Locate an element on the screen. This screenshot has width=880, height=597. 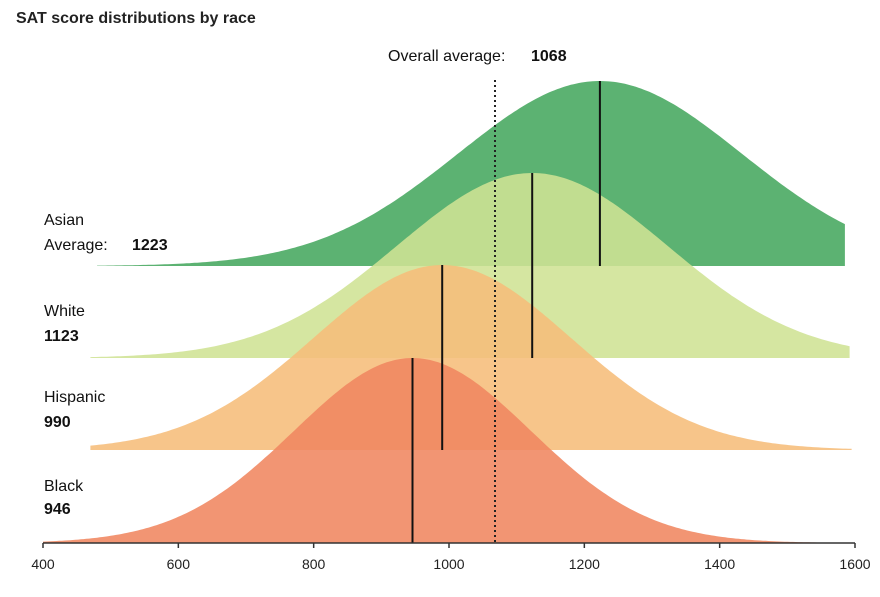
series-label-black: Black 946 is located at coordinates (64, 498).